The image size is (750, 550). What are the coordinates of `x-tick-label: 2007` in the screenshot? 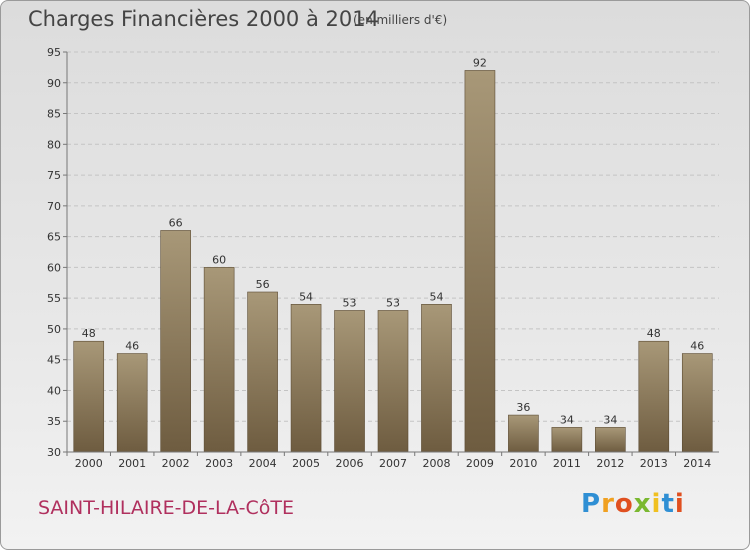 It's located at (393, 463).